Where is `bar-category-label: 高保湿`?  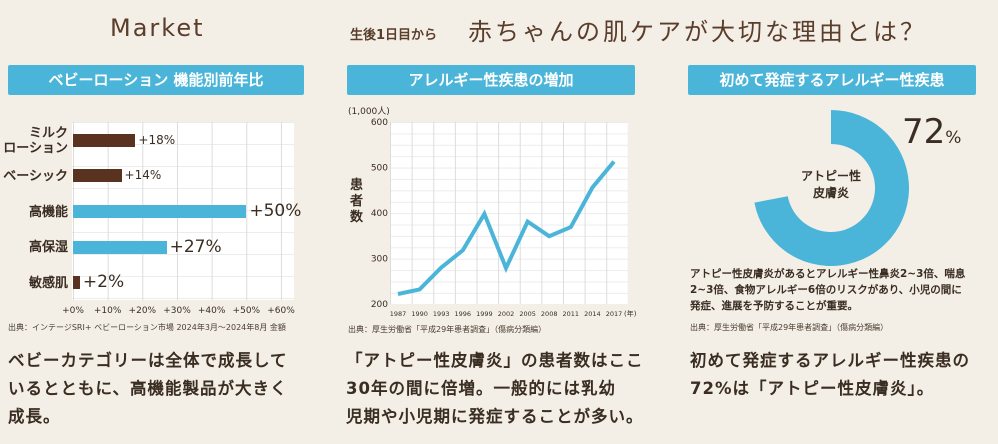 bar-category-label: 高保湿 is located at coordinates (34, 247).